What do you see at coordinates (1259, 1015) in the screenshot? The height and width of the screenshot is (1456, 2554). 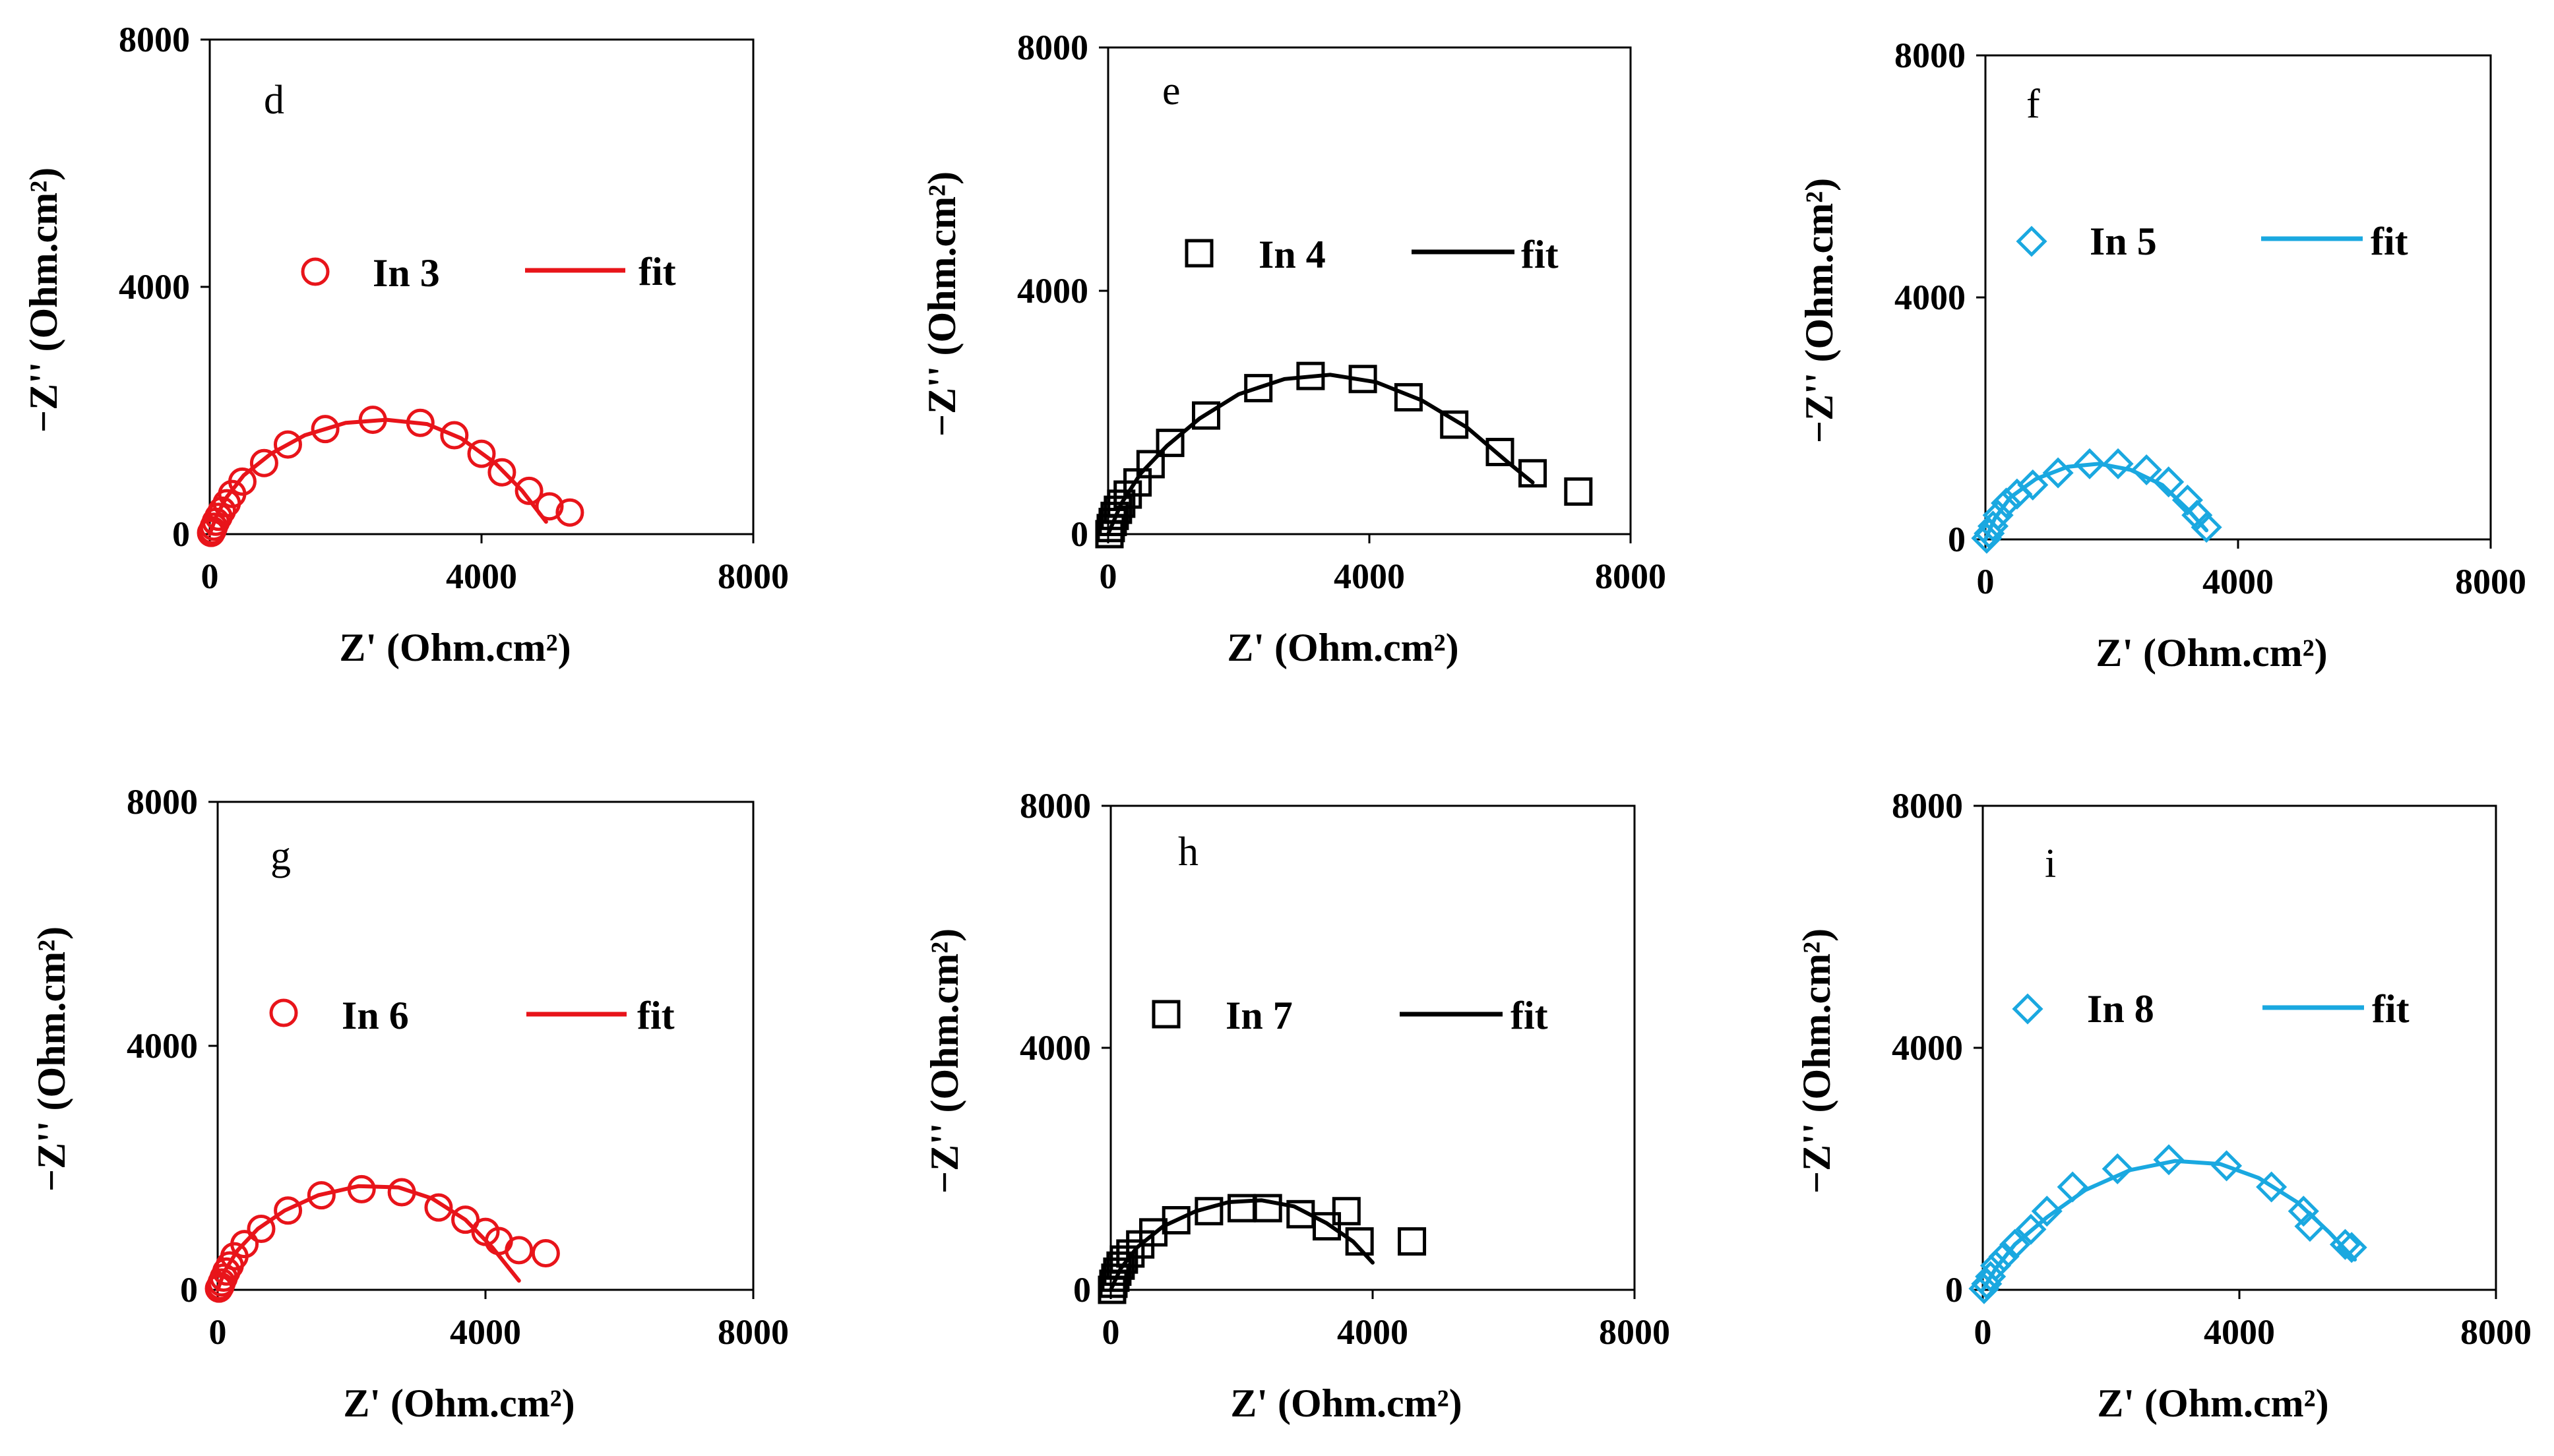 I see `legend-data-label: In 7` at bounding box center [1259, 1015].